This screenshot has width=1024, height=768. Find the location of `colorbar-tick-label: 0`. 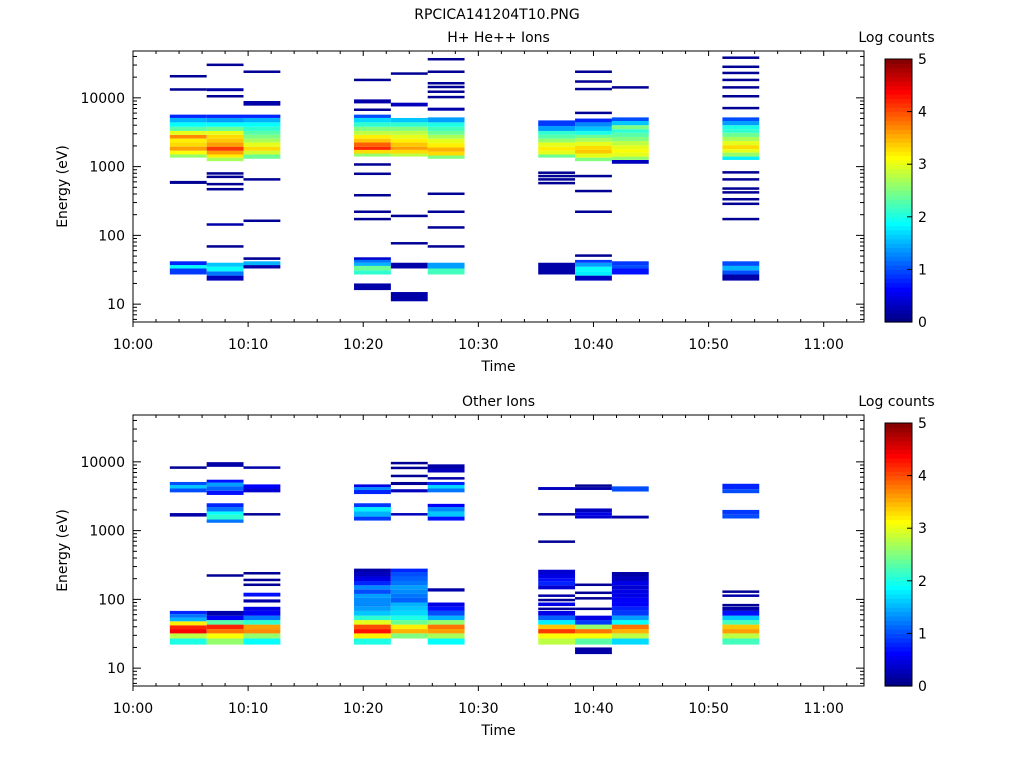

colorbar-tick-label: 0 is located at coordinates (922, 323).